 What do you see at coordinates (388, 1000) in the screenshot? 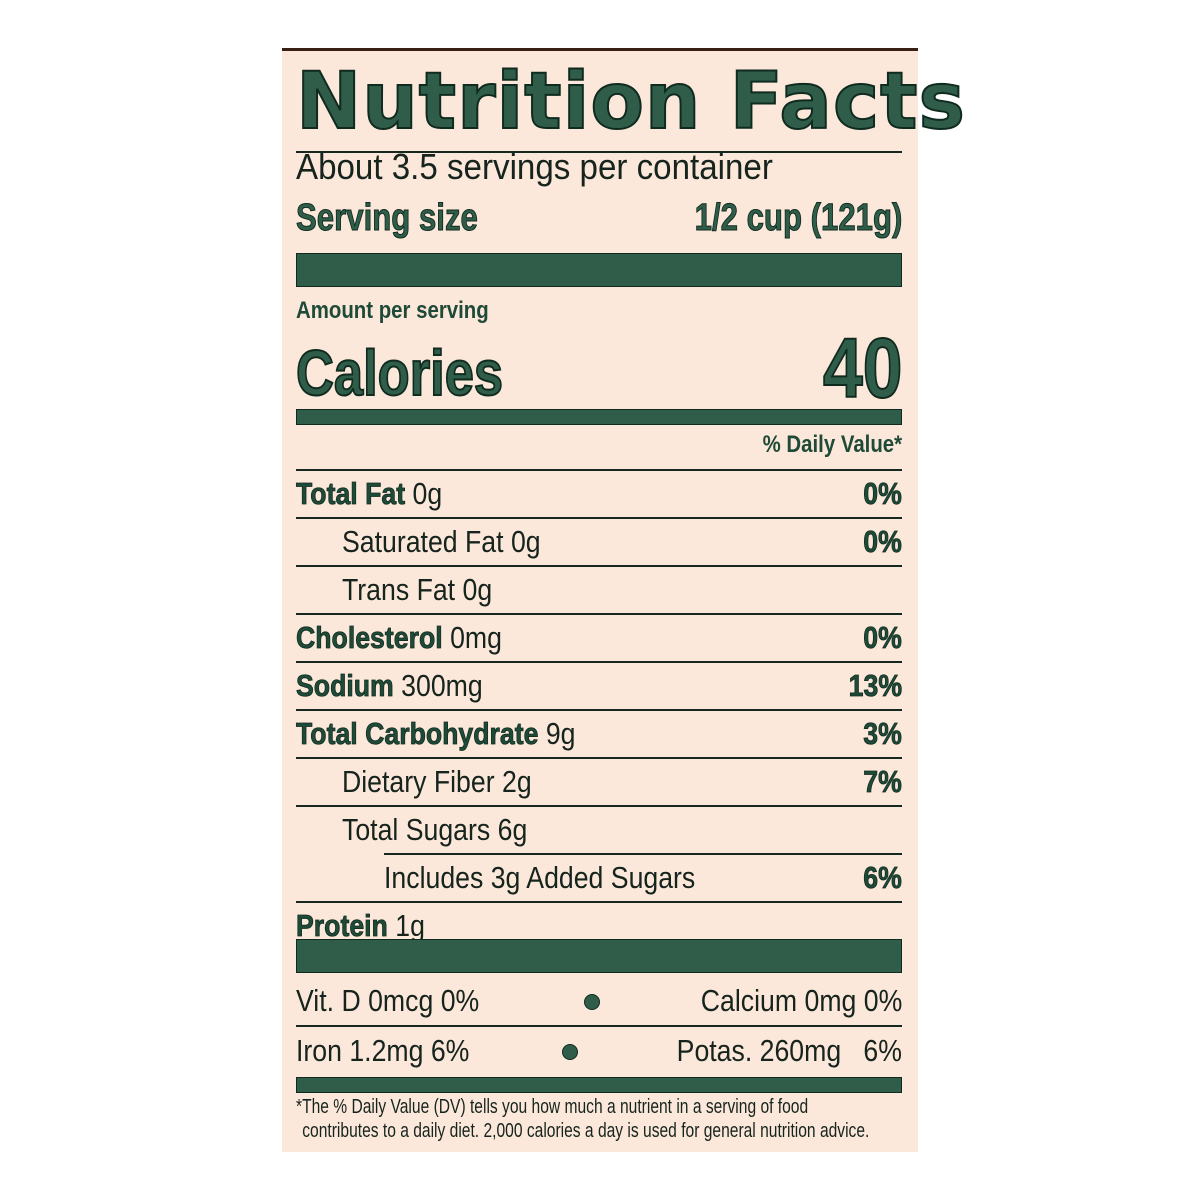
I see `vitamin-d: Vit. D 0mcg 0%` at bounding box center [388, 1000].